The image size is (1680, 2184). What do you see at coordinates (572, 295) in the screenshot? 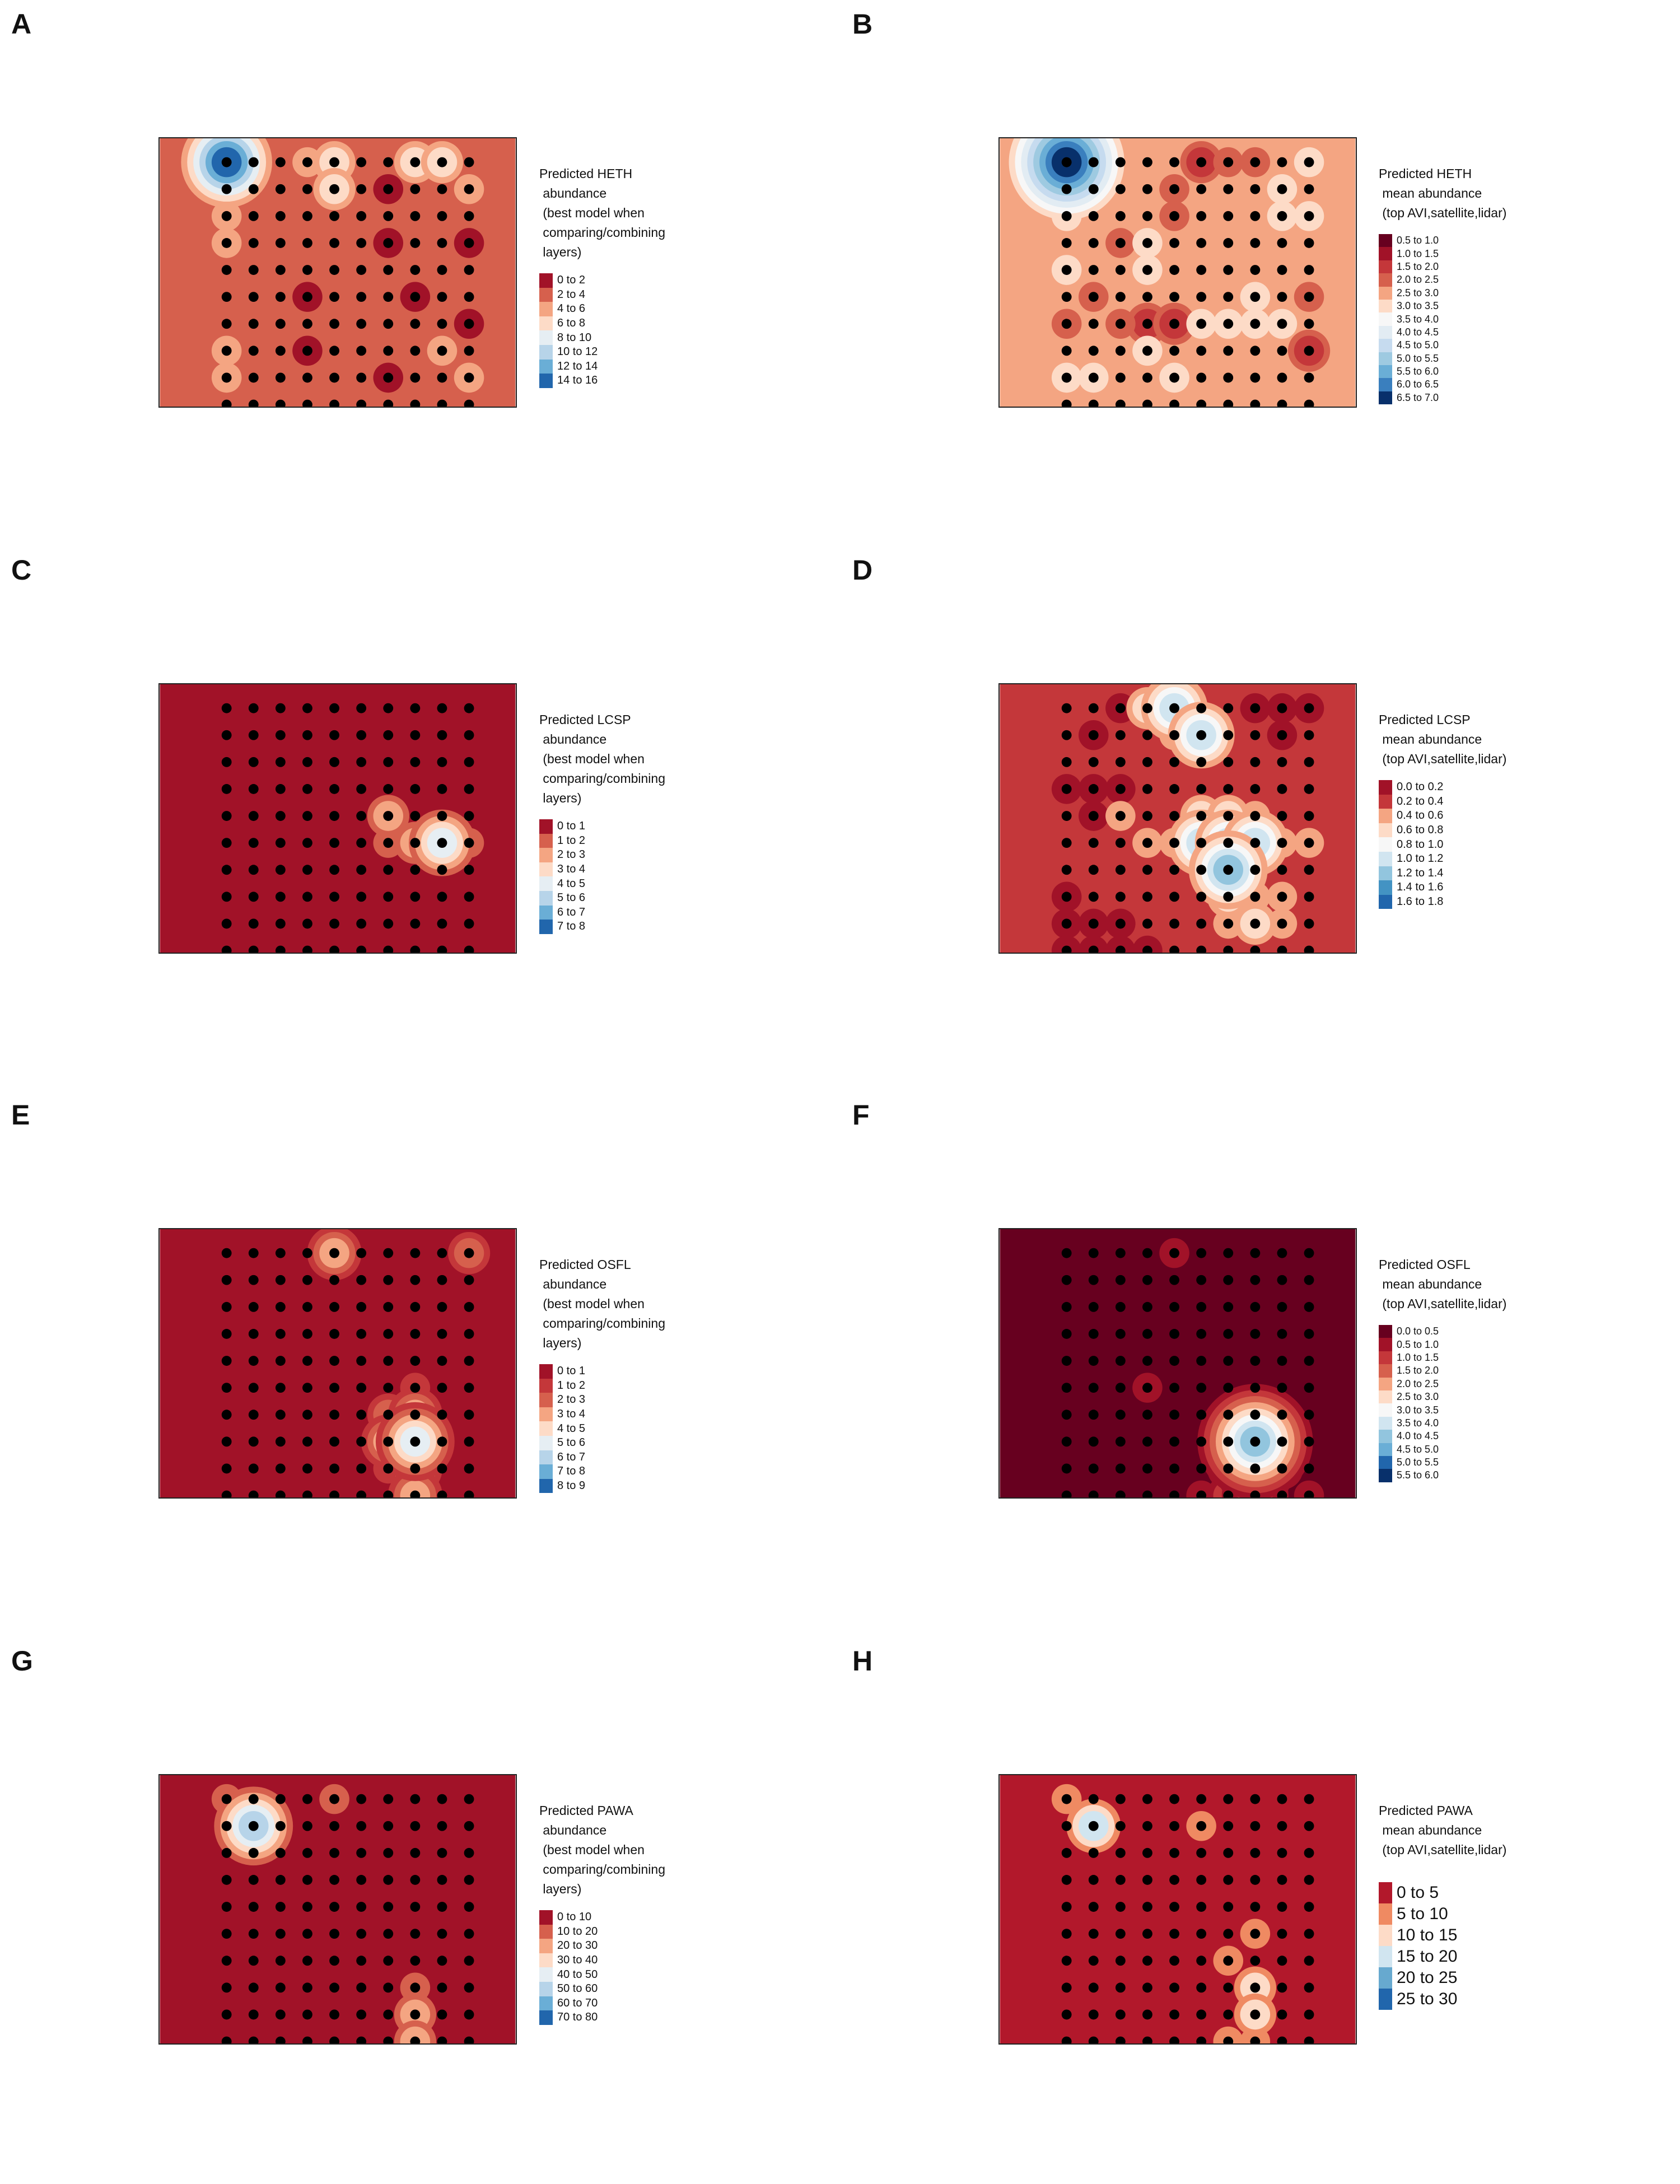
I see `legend-label: 2 to 4` at bounding box center [572, 295].